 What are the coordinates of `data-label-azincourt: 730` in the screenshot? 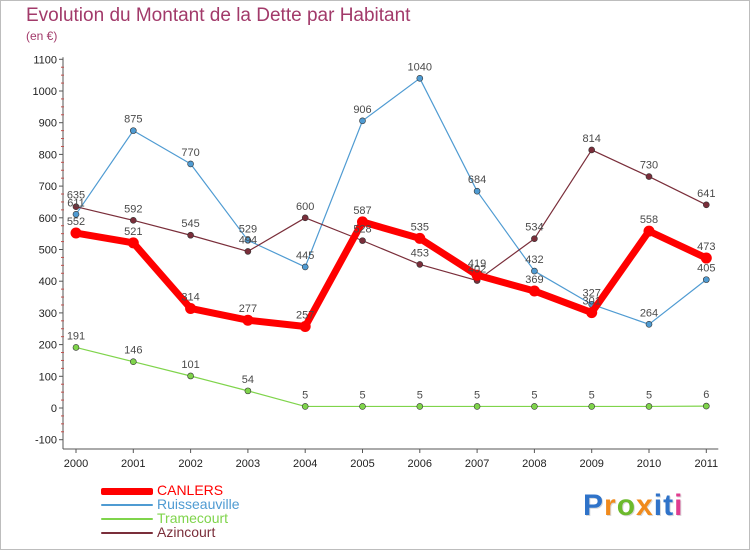 It's located at (649, 166).